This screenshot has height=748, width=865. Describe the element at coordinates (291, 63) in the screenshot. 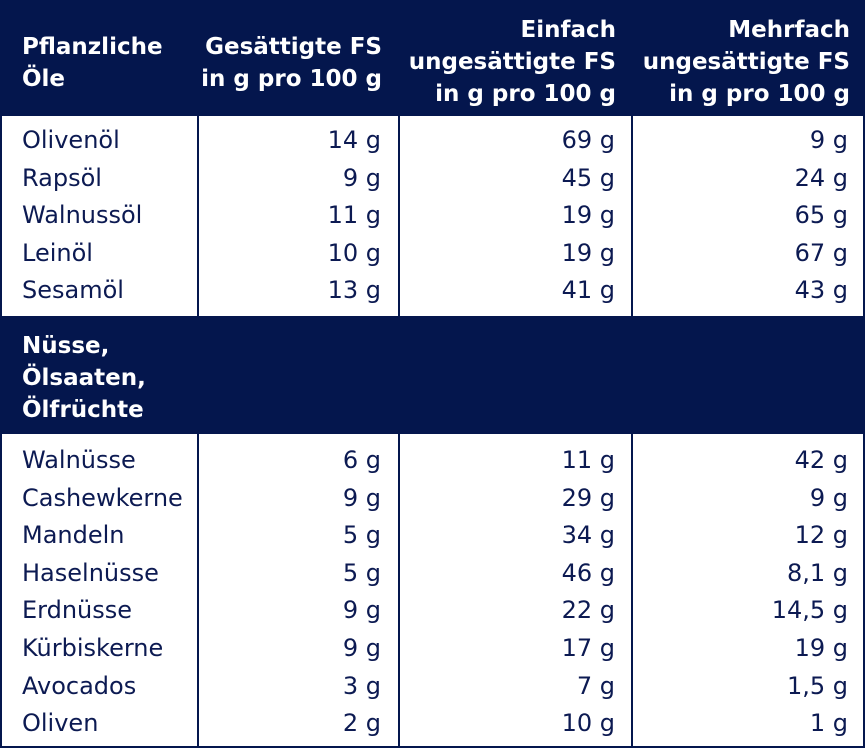

I see `header-saturated-fat: Gesättigte FS in g pro 100 g` at that location.